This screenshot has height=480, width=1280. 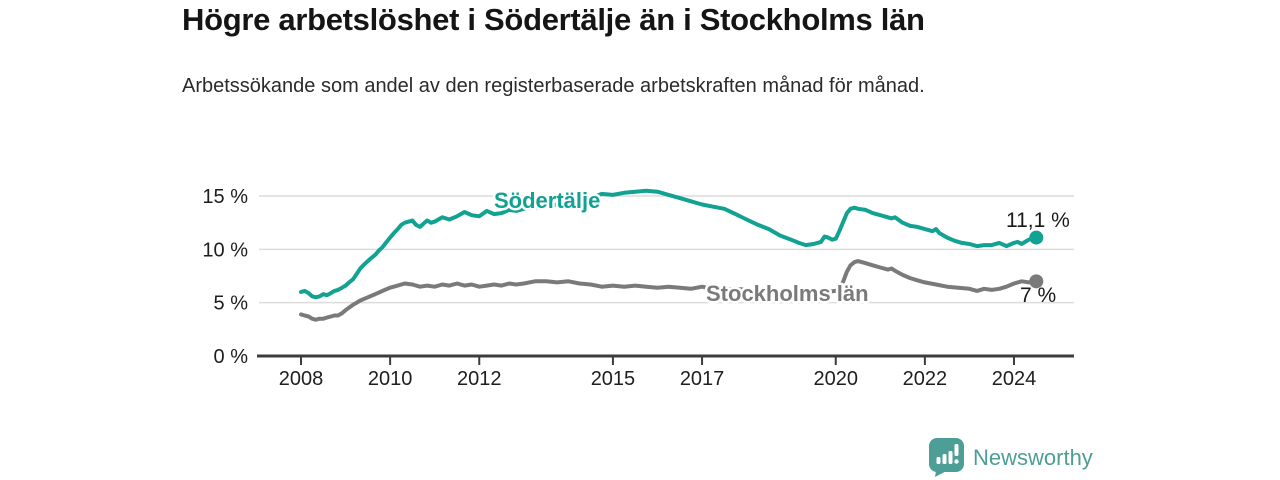 I want to click on x-axis-label-2017: 2017, so click(x=702, y=379).